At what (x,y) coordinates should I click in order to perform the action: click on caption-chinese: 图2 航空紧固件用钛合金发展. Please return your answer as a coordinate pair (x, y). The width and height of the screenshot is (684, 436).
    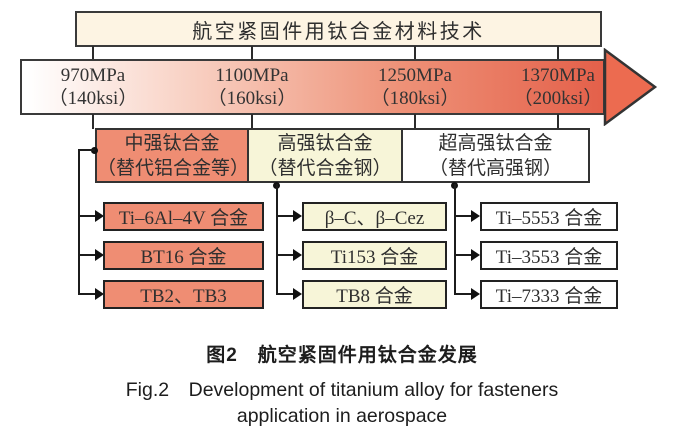
    Looking at the image, I should click on (342, 355).